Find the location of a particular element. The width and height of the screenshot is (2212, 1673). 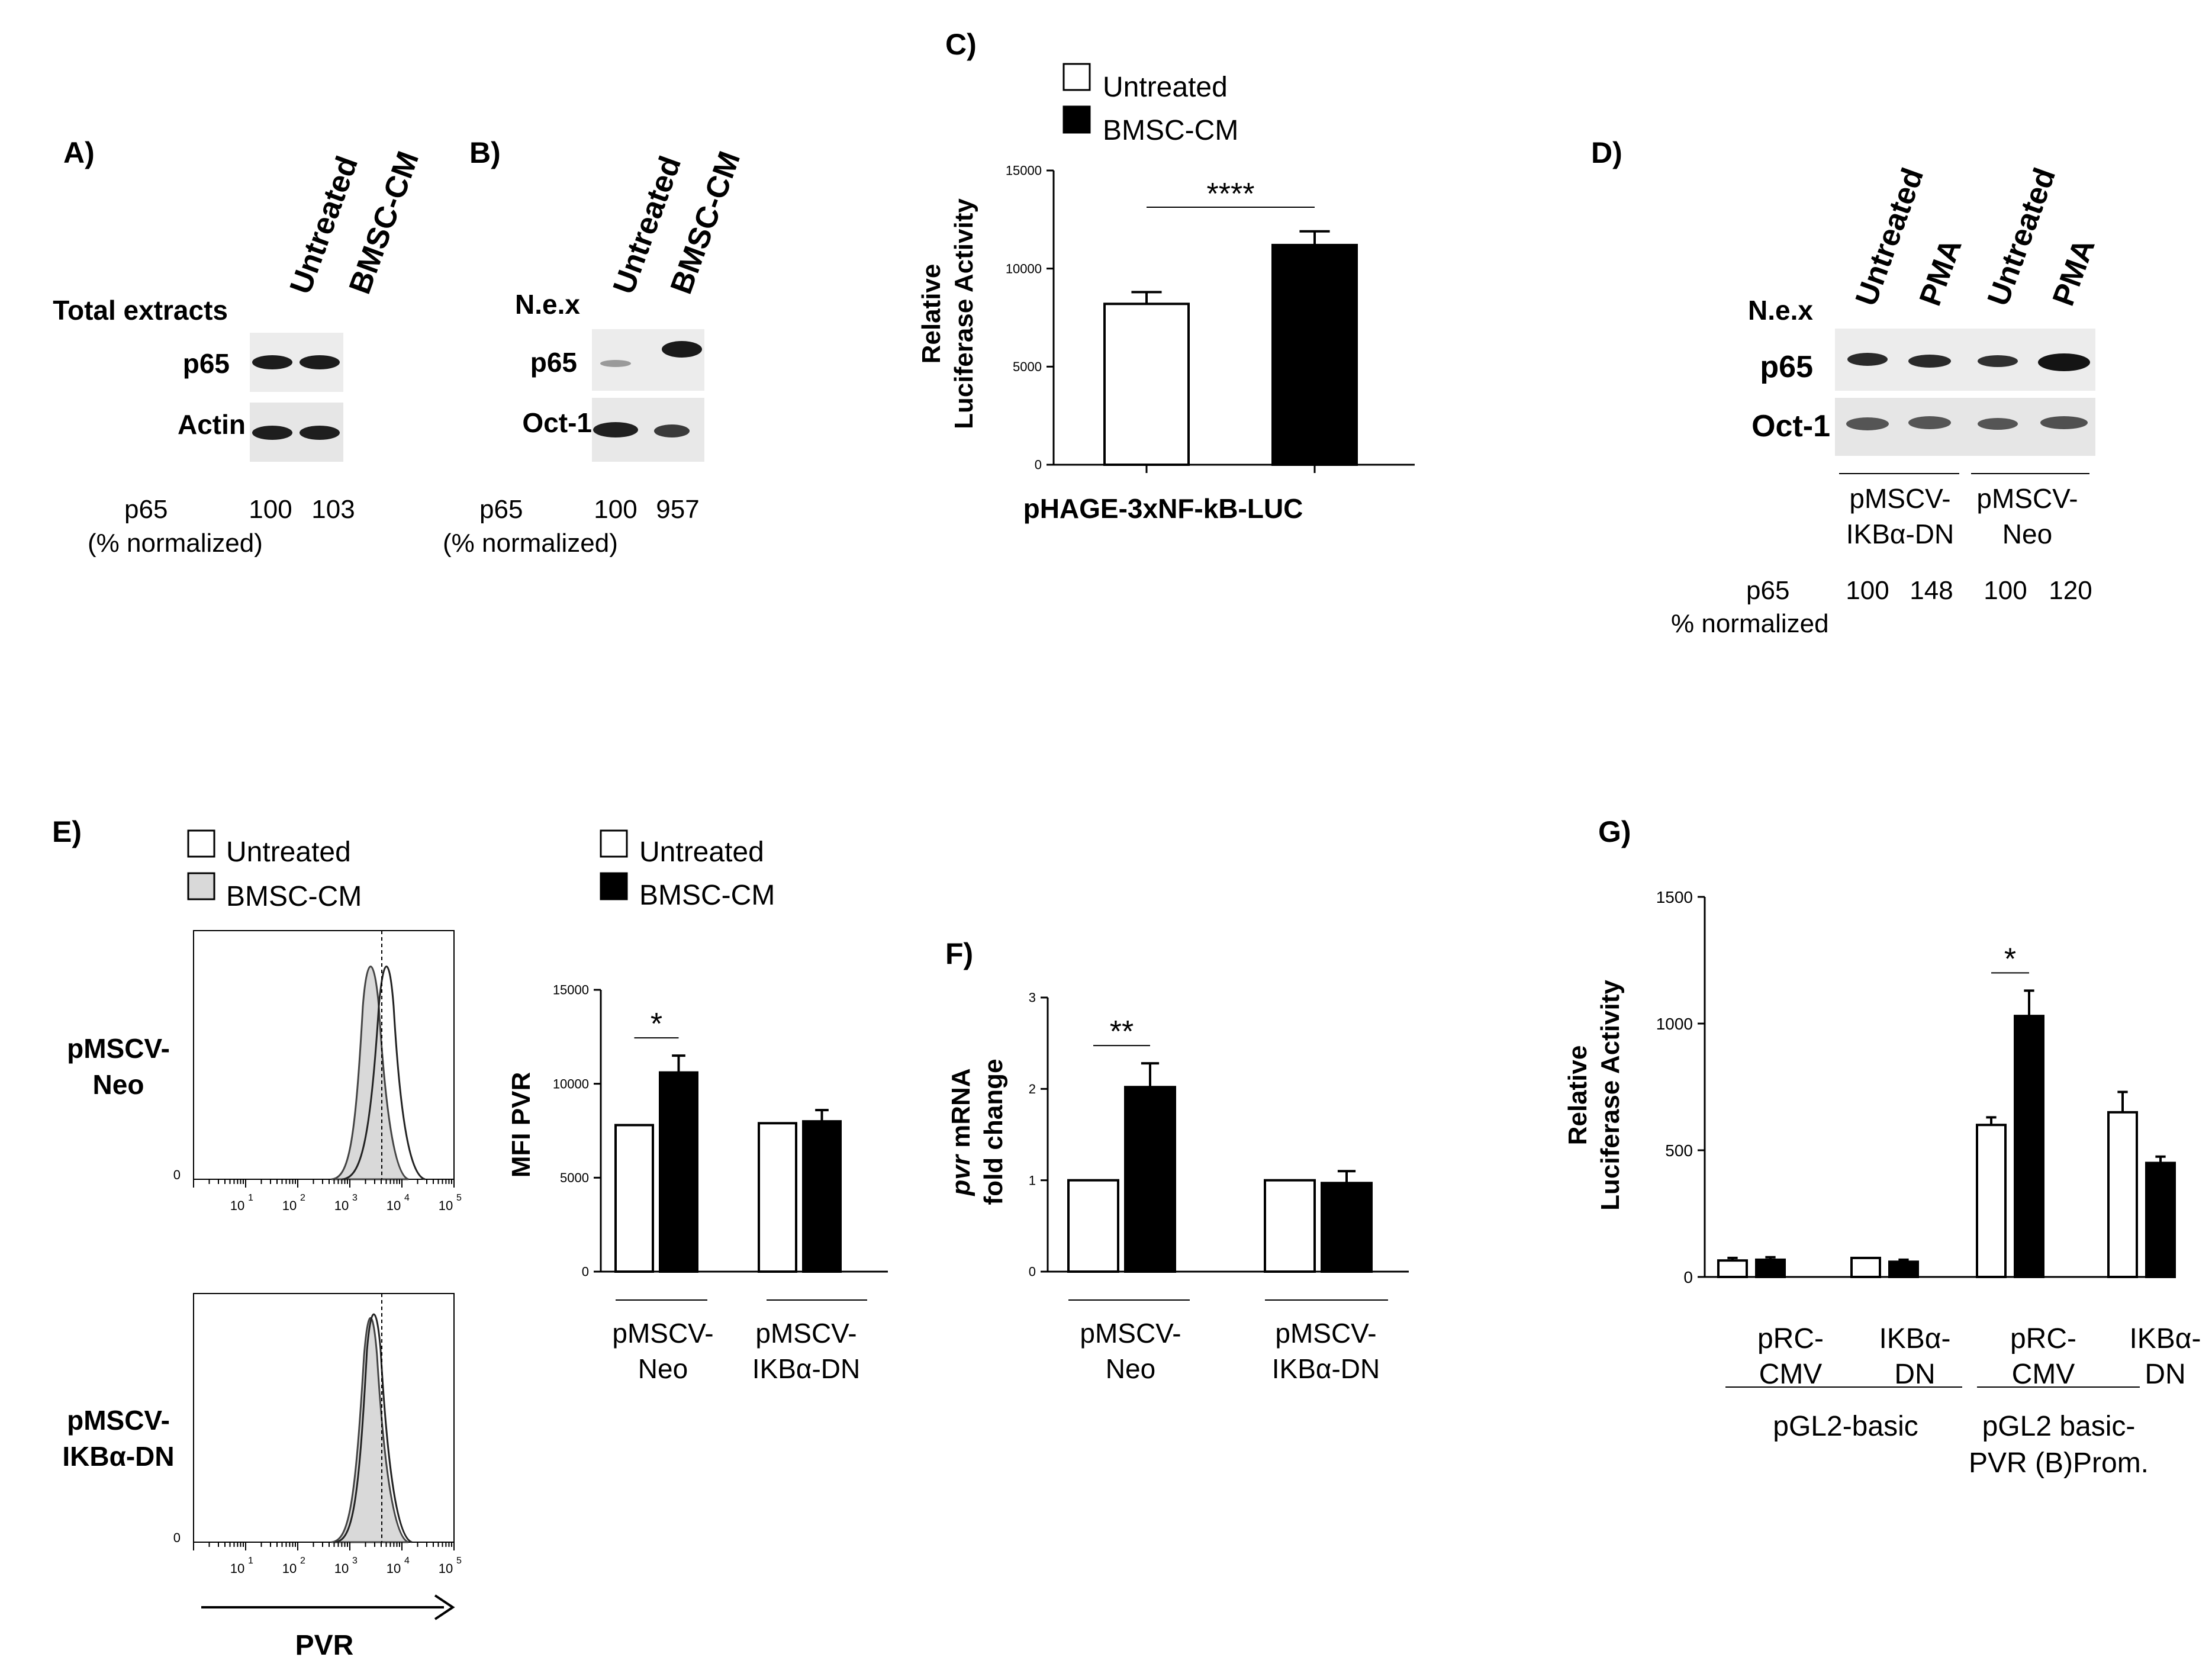

x-tick-exponent: 4 is located at coordinates (407, 1561).